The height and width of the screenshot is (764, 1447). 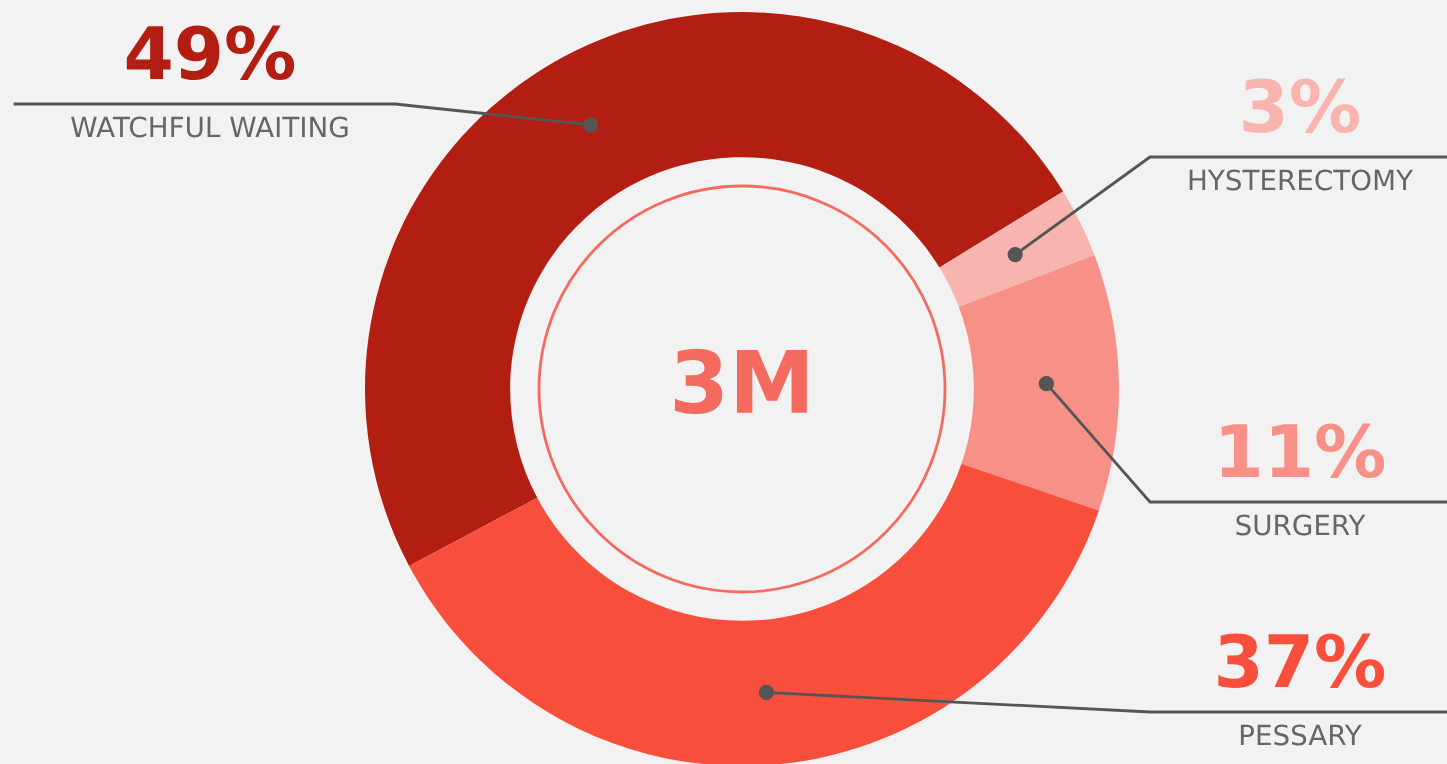 I want to click on slice-label: WATCHFUL WAITING, so click(x=209, y=127).